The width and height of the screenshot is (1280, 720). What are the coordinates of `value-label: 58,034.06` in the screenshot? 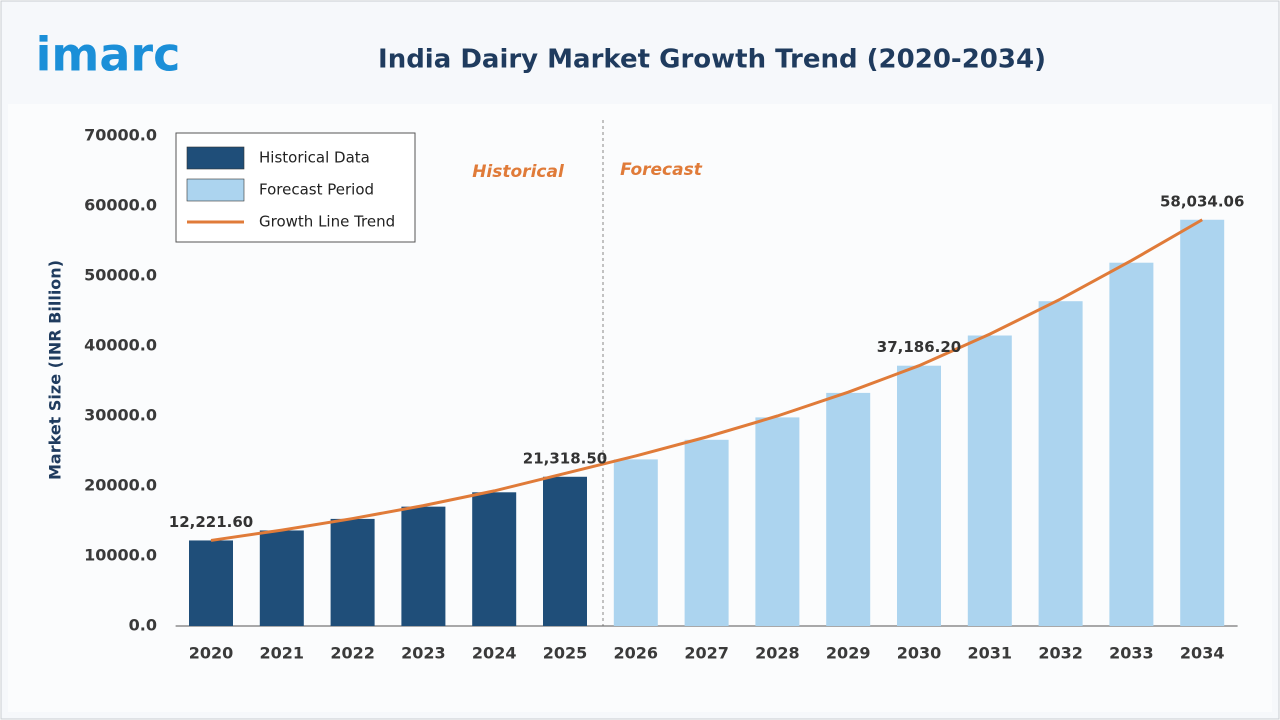 It's located at (1202, 201).